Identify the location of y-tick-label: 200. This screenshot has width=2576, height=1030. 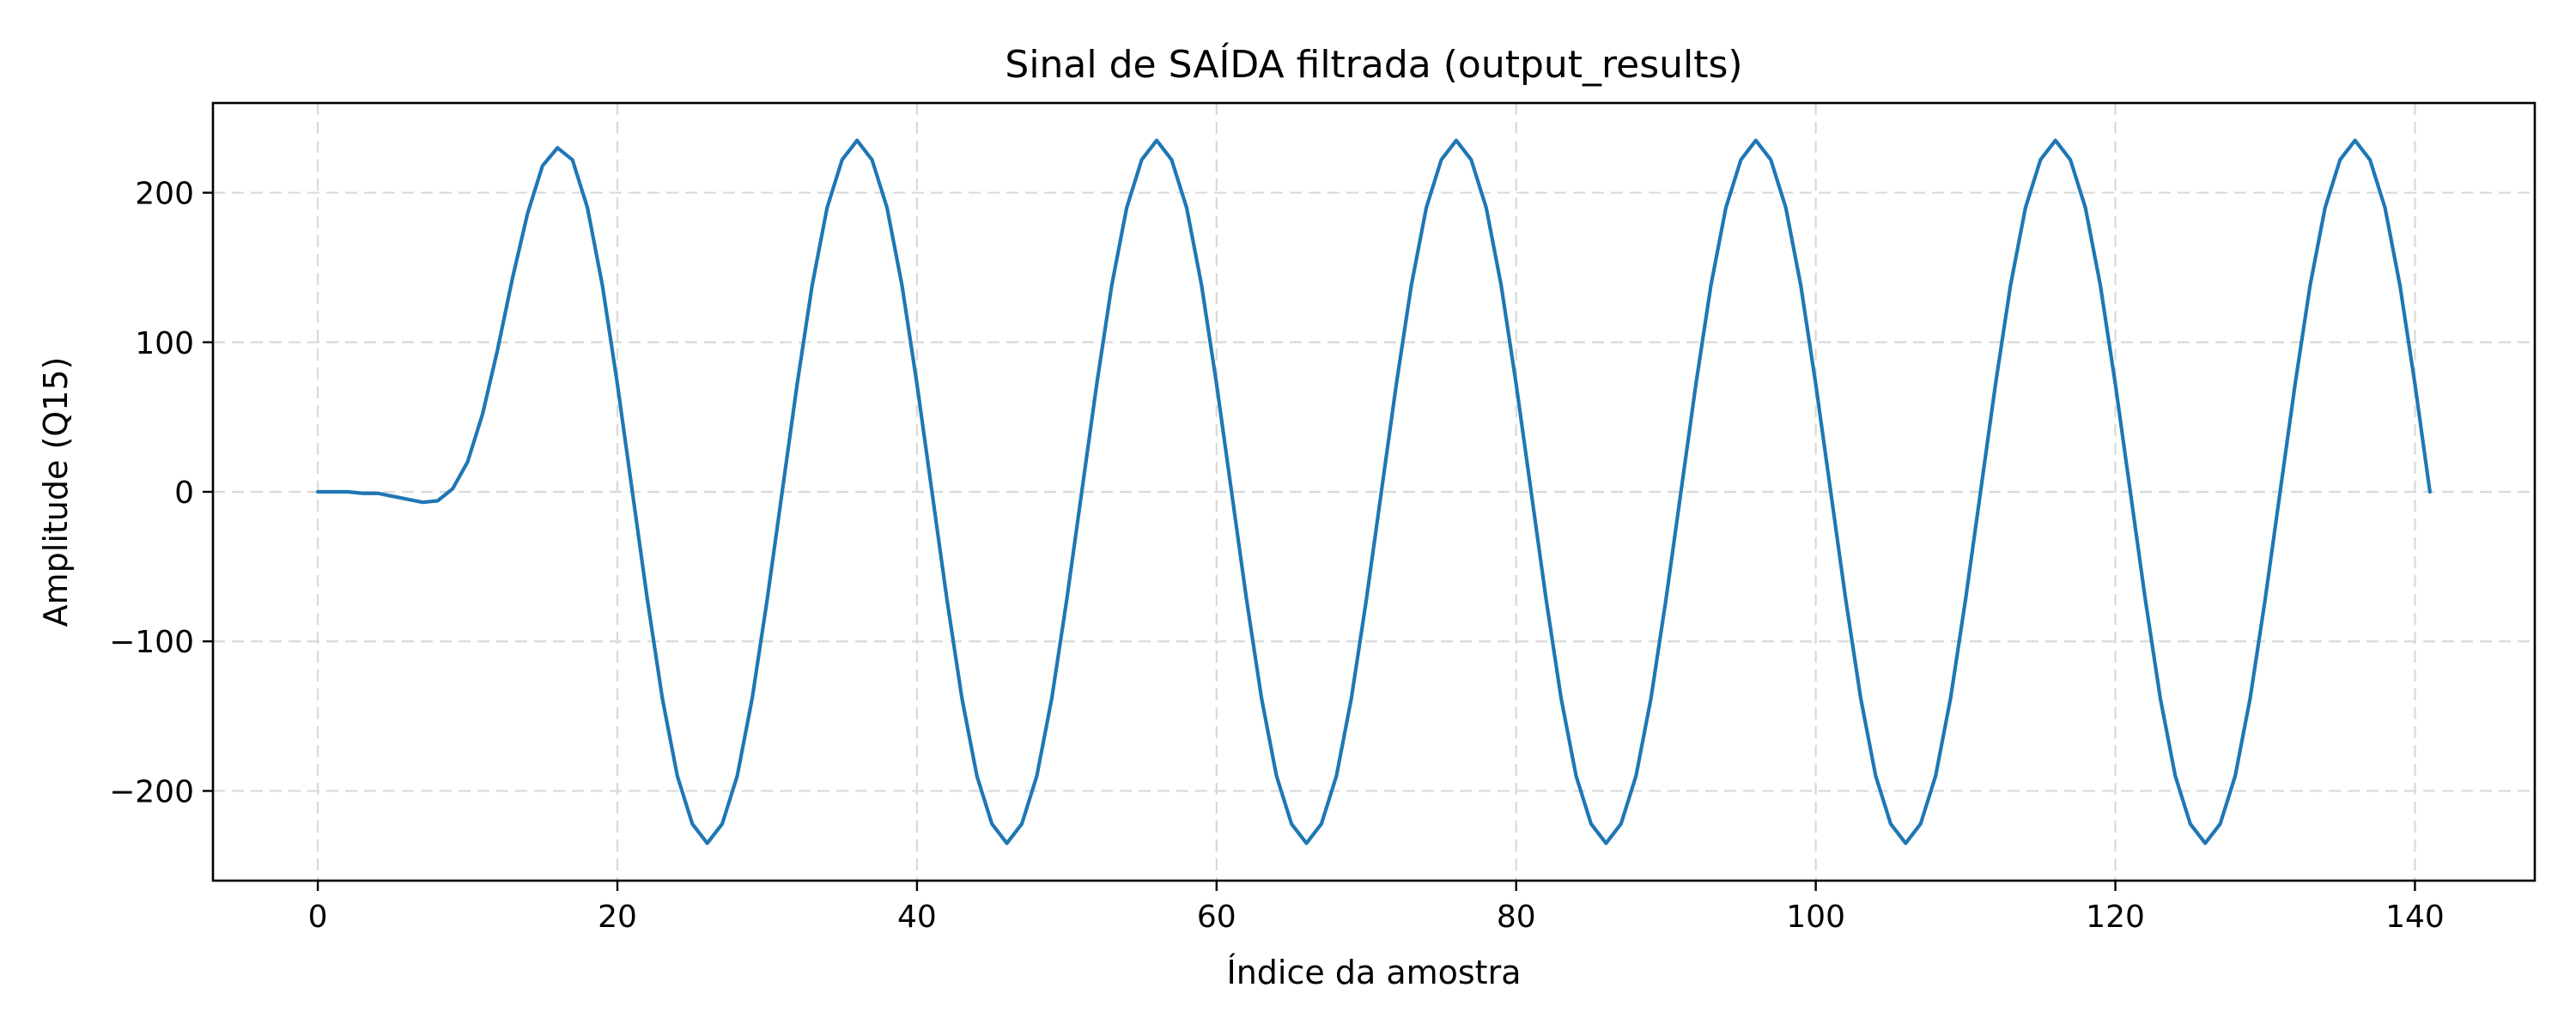
(164, 194).